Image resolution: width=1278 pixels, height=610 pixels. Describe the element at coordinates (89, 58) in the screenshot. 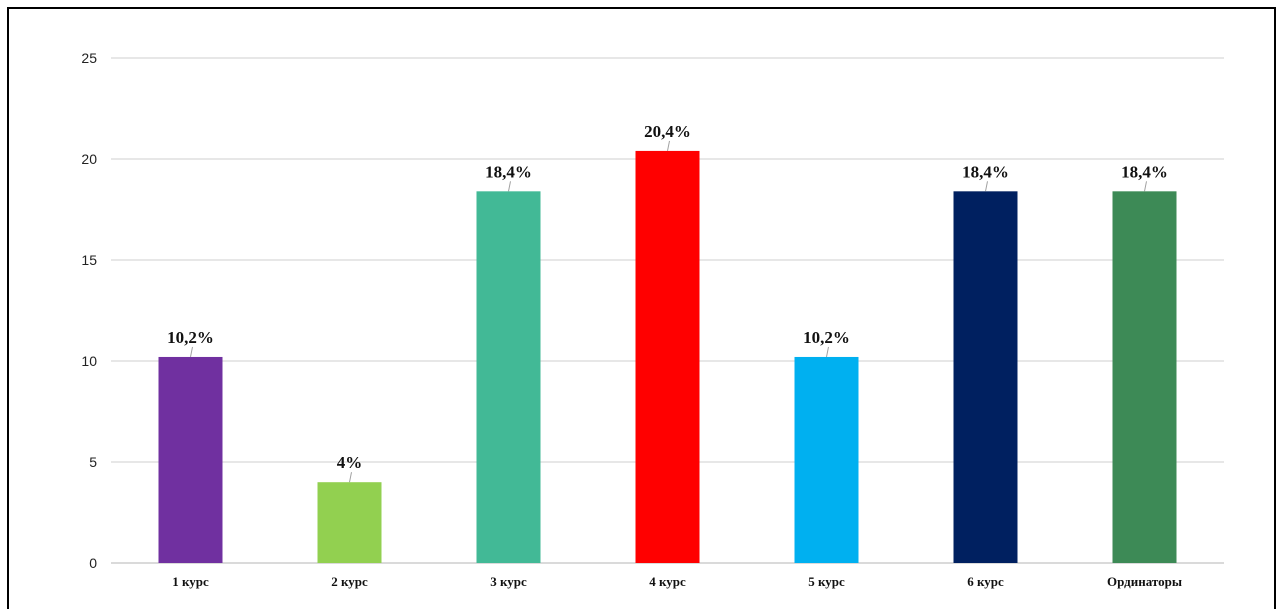

I see `y-tick-label: 25` at that location.